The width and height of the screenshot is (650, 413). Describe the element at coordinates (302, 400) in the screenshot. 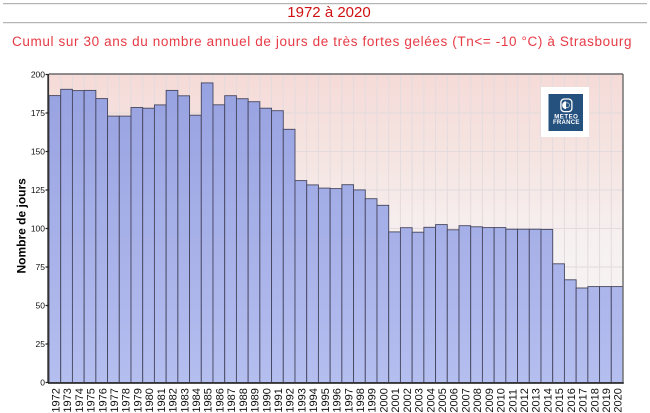

I see `svg-text: 1993` at that location.